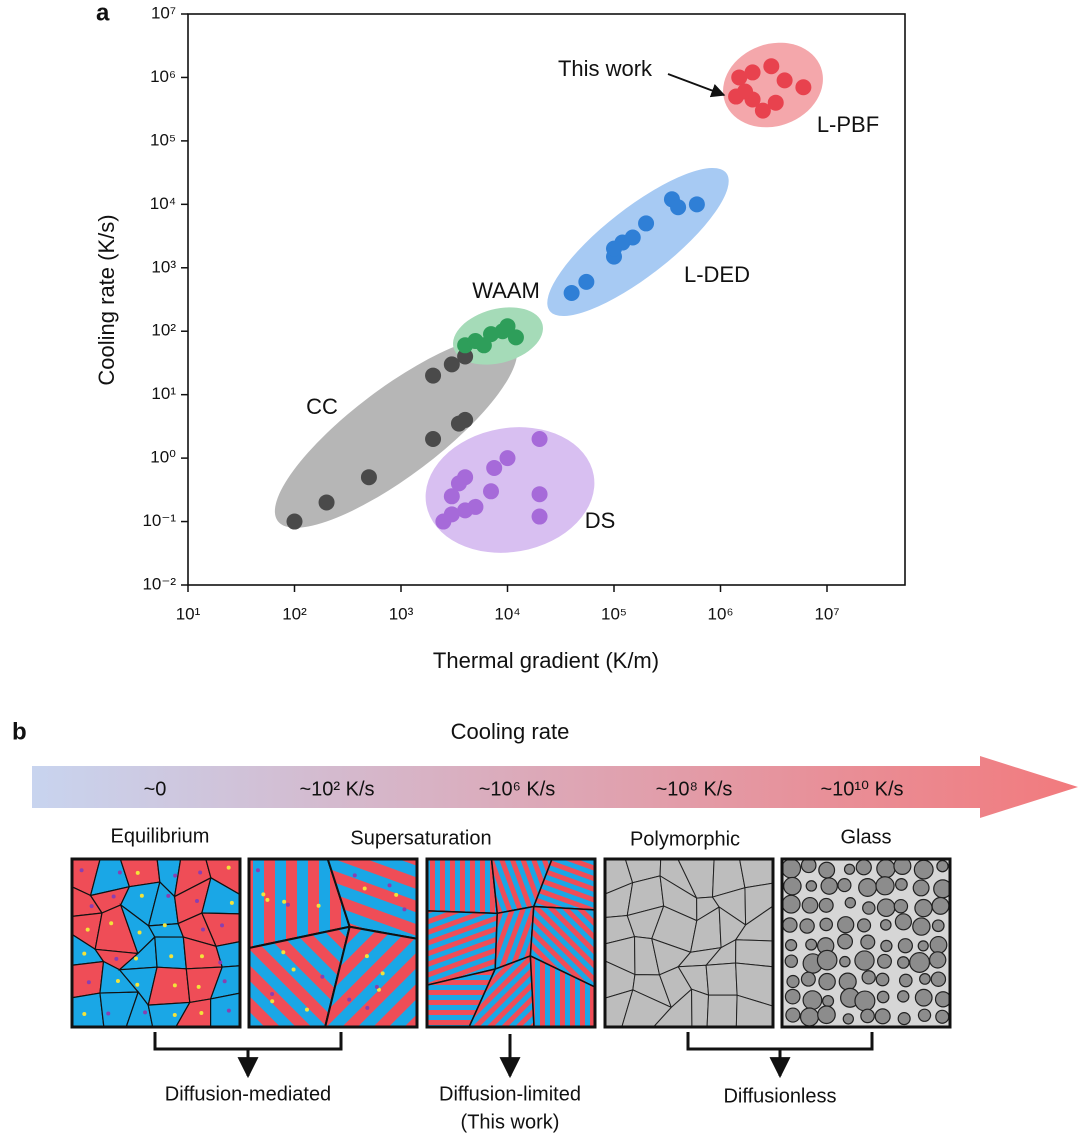 This screenshot has height=1137, width=1080. Describe the element at coordinates (773, 85) in the screenshot. I see `lpbf-region` at that location.